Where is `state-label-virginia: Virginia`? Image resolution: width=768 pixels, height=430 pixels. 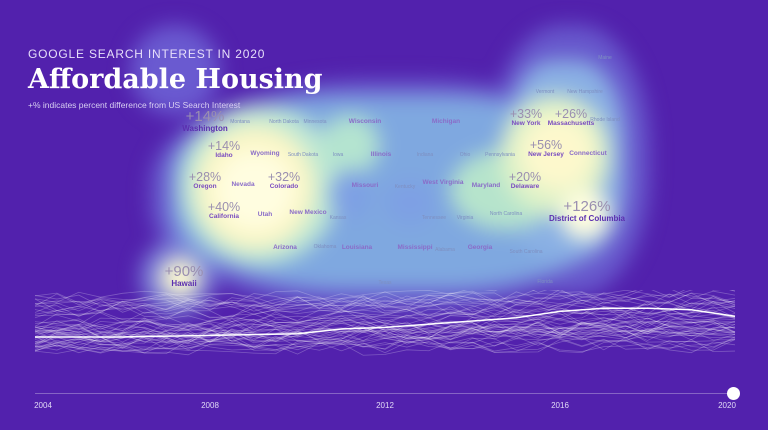
state-label-virginia: Virginia is located at coordinates (465, 218).